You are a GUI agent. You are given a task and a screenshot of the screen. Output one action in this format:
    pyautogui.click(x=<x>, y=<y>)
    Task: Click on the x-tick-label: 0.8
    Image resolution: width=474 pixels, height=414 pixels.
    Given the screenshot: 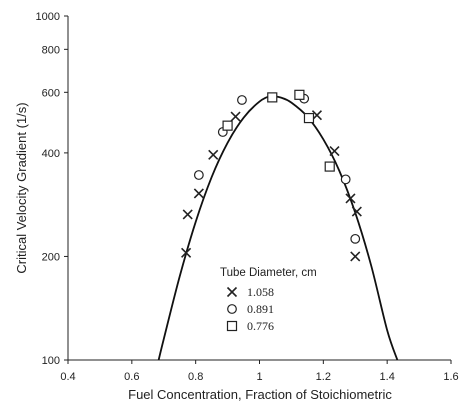 What is the action you would take?
    pyautogui.click(x=195, y=377)
    